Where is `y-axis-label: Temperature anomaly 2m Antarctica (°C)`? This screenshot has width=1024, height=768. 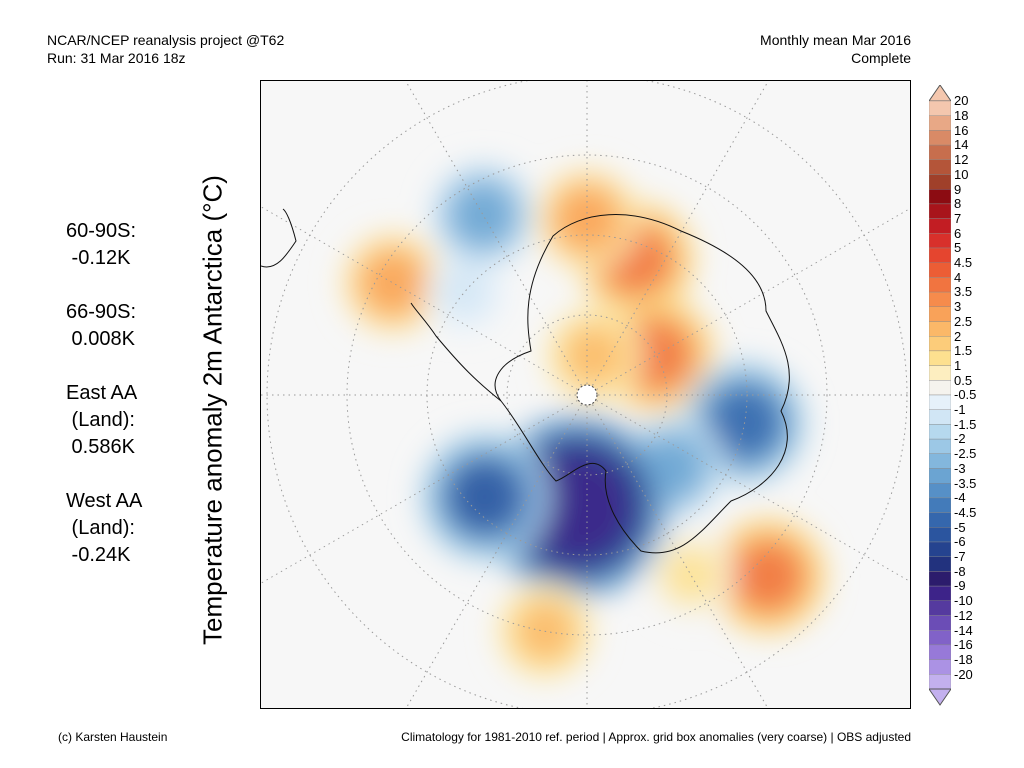
y-axis-label: Temperature anomaly 2m Antarctica (°C) is located at coordinates (212, 410).